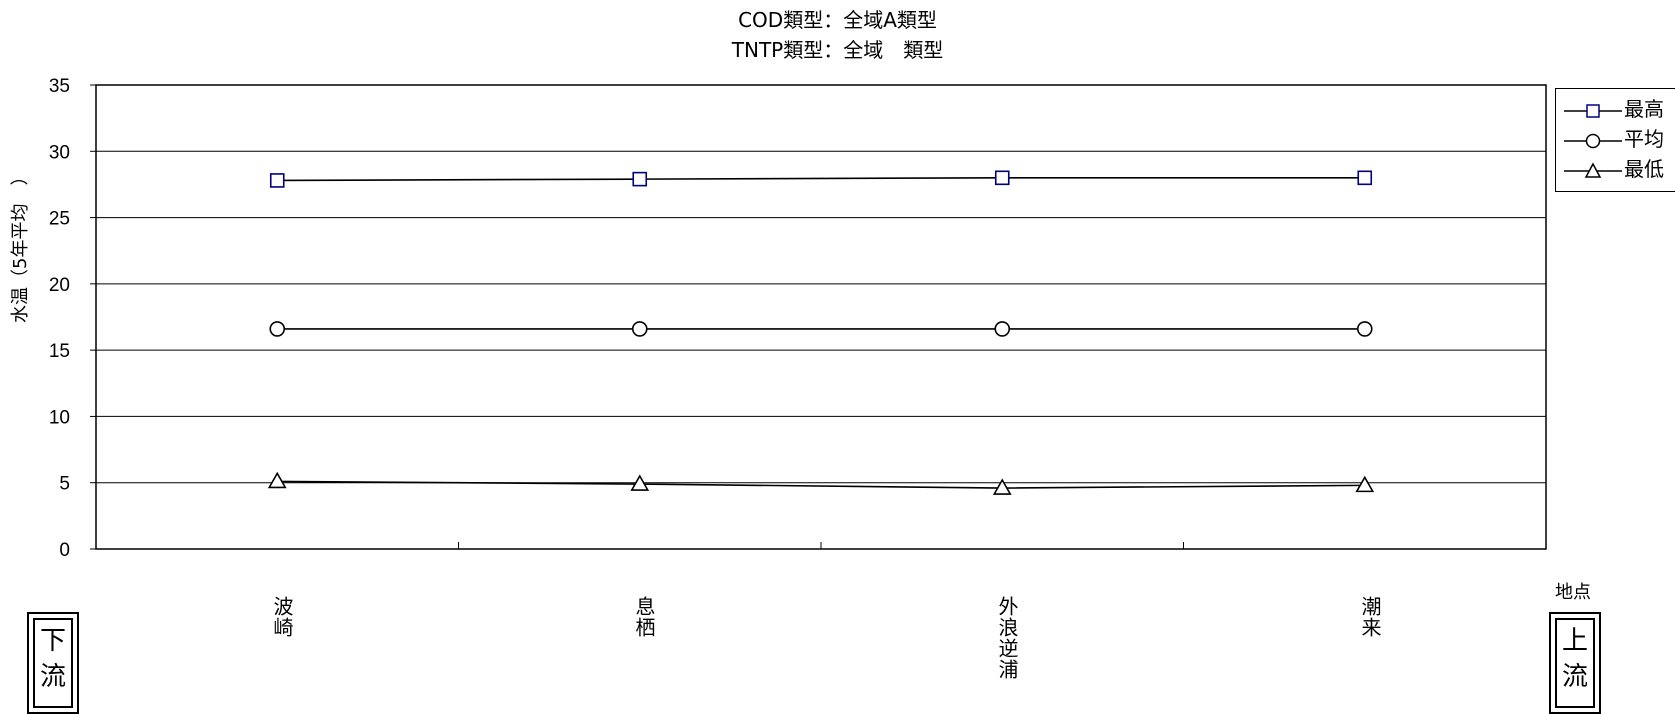  I want to click on legend: 最高 平均 最低, so click(1615, 140).